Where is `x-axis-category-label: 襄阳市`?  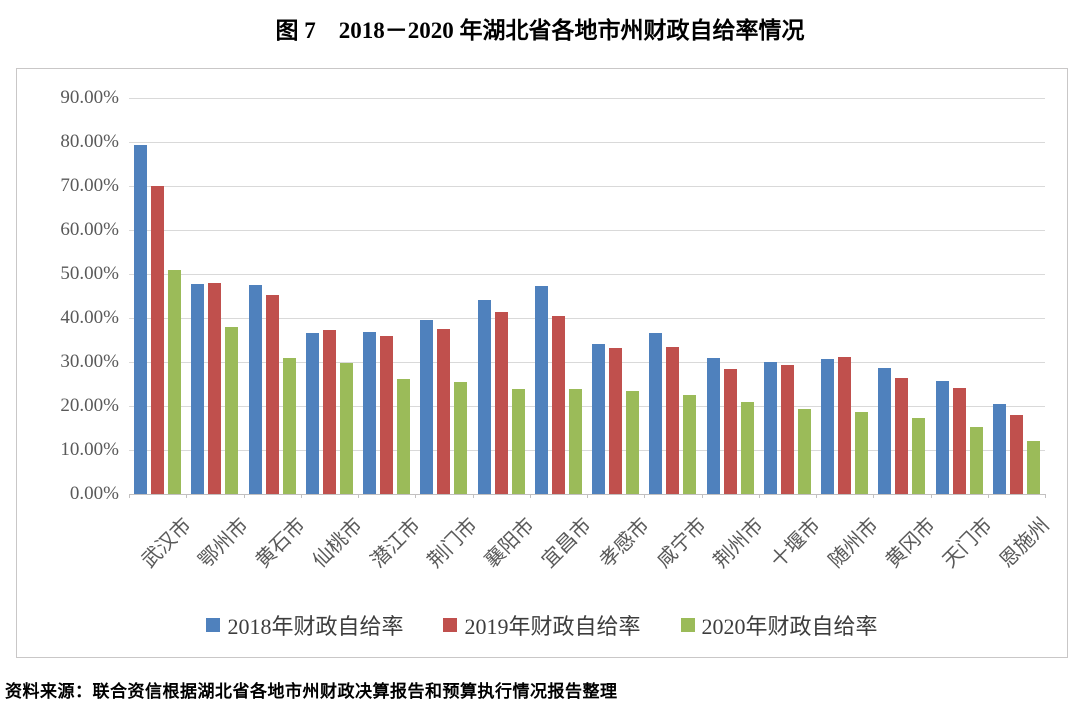 x-axis-category-label: 襄阳市 is located at coordinates (509, 543).